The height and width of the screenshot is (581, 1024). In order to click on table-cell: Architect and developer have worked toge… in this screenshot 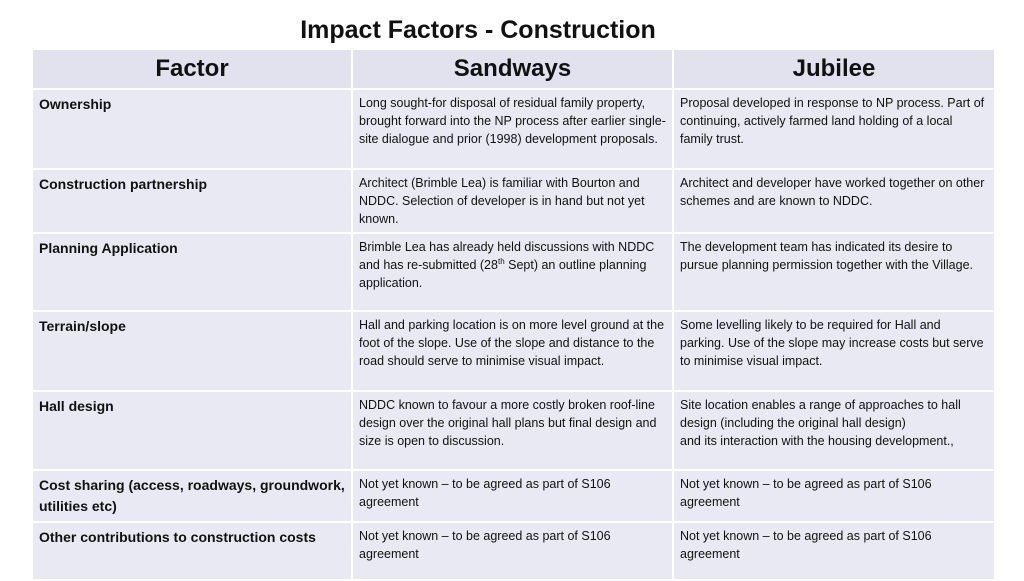, I will do `click(834, 201)`.